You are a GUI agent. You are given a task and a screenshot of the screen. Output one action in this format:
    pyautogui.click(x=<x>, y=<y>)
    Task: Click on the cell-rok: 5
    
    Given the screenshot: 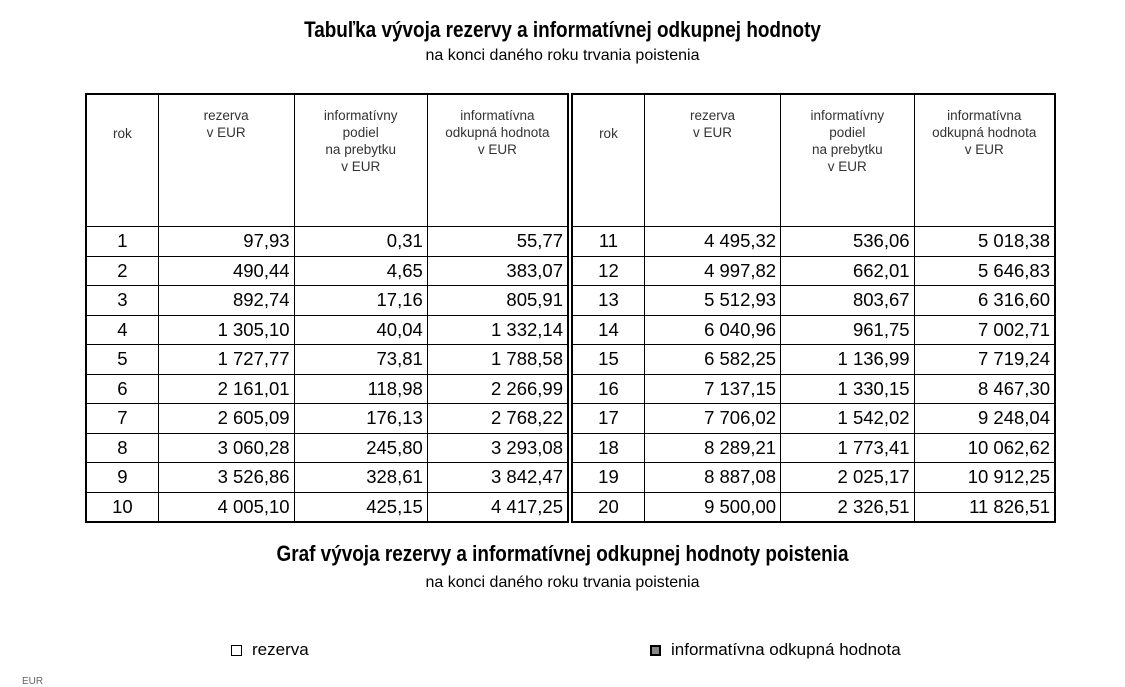 What is the action you would take?
    pyautogui.click(x=122, y=359)
    